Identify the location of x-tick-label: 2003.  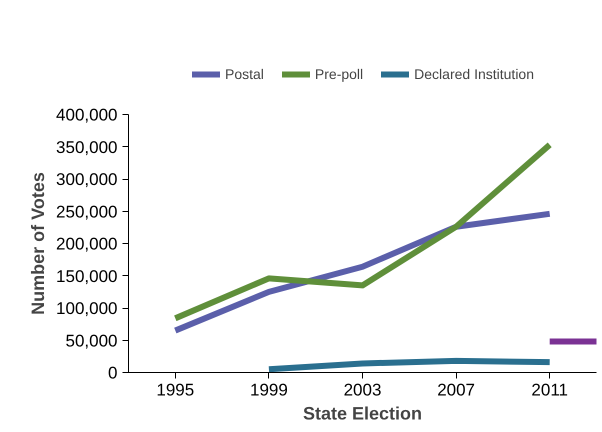
(363, 390).